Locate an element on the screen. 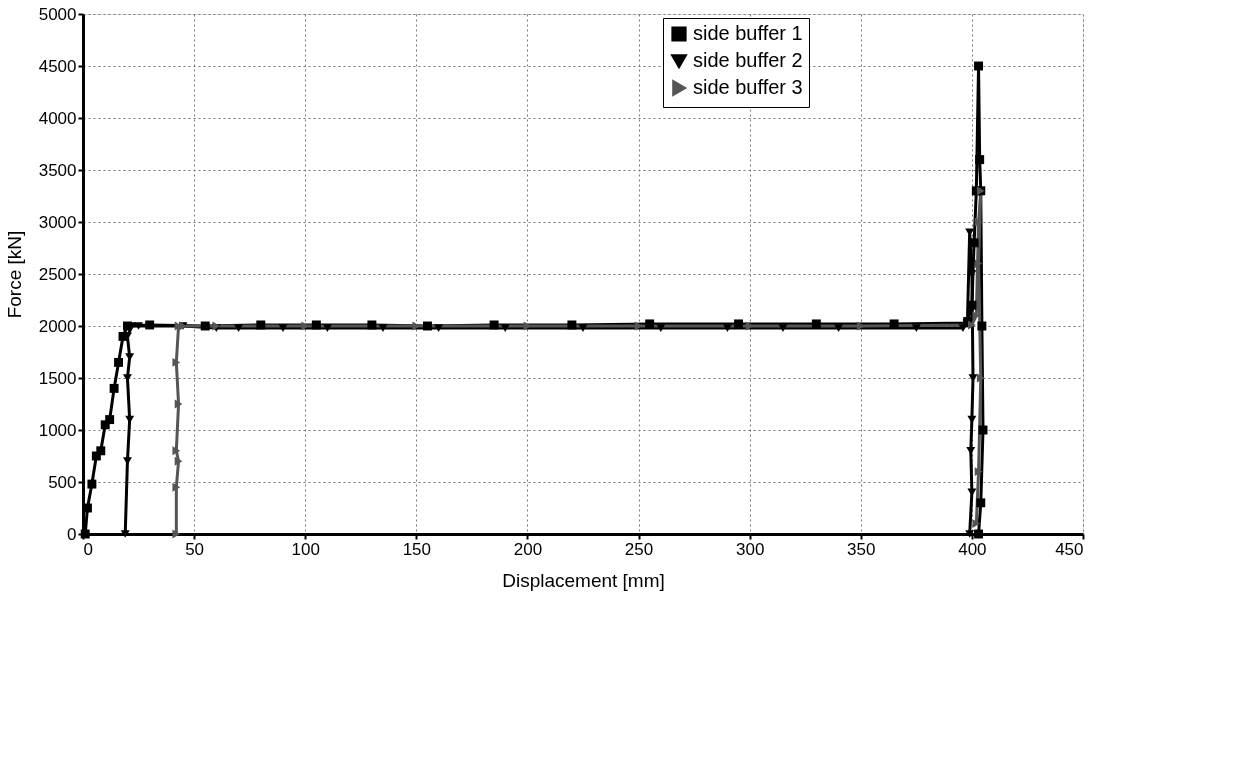 The image size is (1258, 784). y-tick-label: 1000 is located at coordinates (57, 430).